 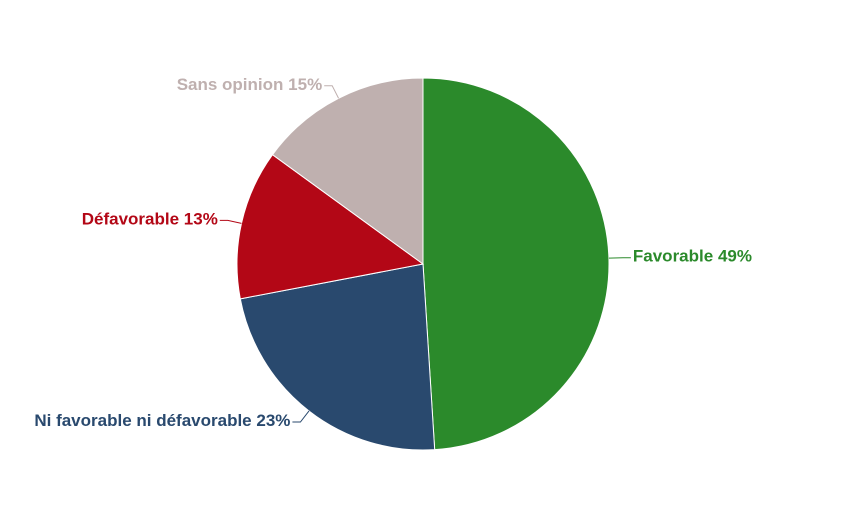 I want to click on slice-value: 13%, so click(x=201, y=219).